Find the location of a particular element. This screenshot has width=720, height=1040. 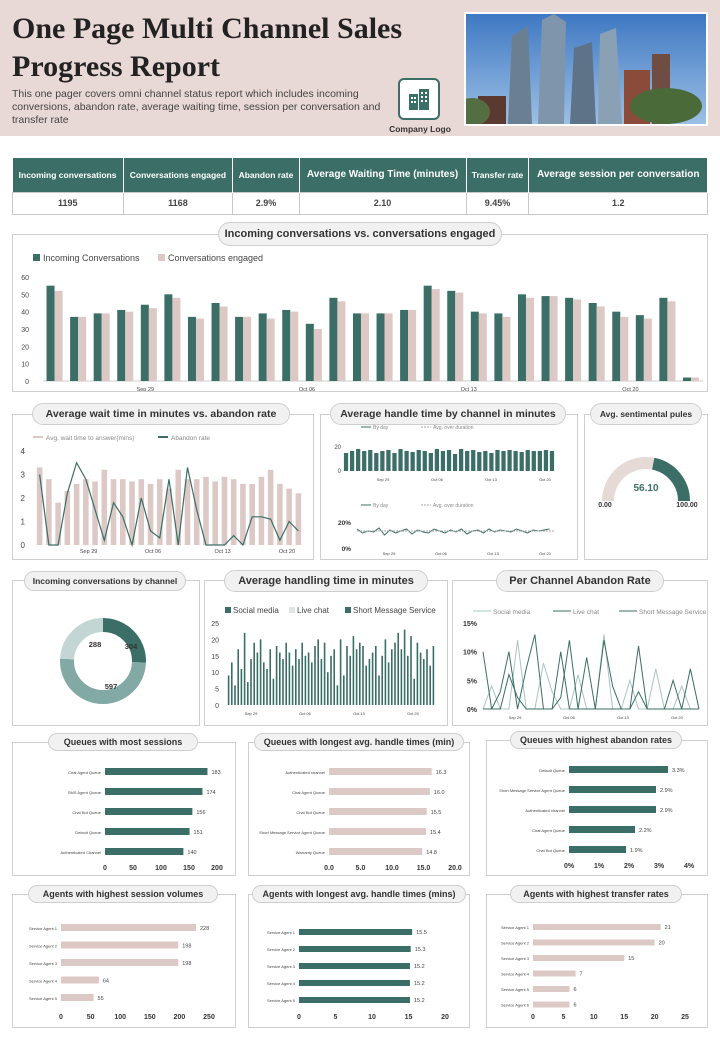

bar-category-label: Service Agent 6 is located at coordinates (515, 1005).